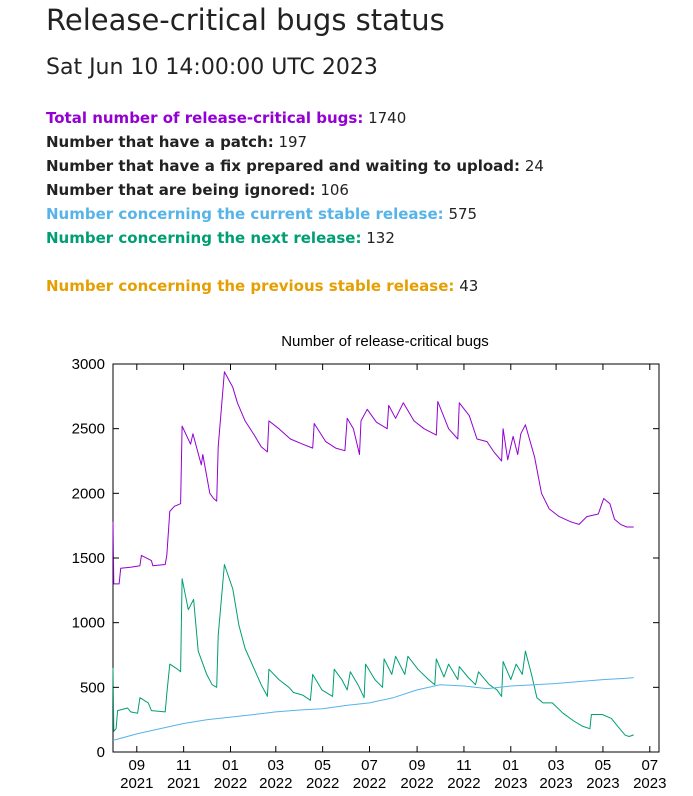 Image resolution: width=693 pixels, height=796 pixels. Describe the element at coordinates (245, 20) in the screenshot. I see `page-title: Release-critical bugs status` at that location.